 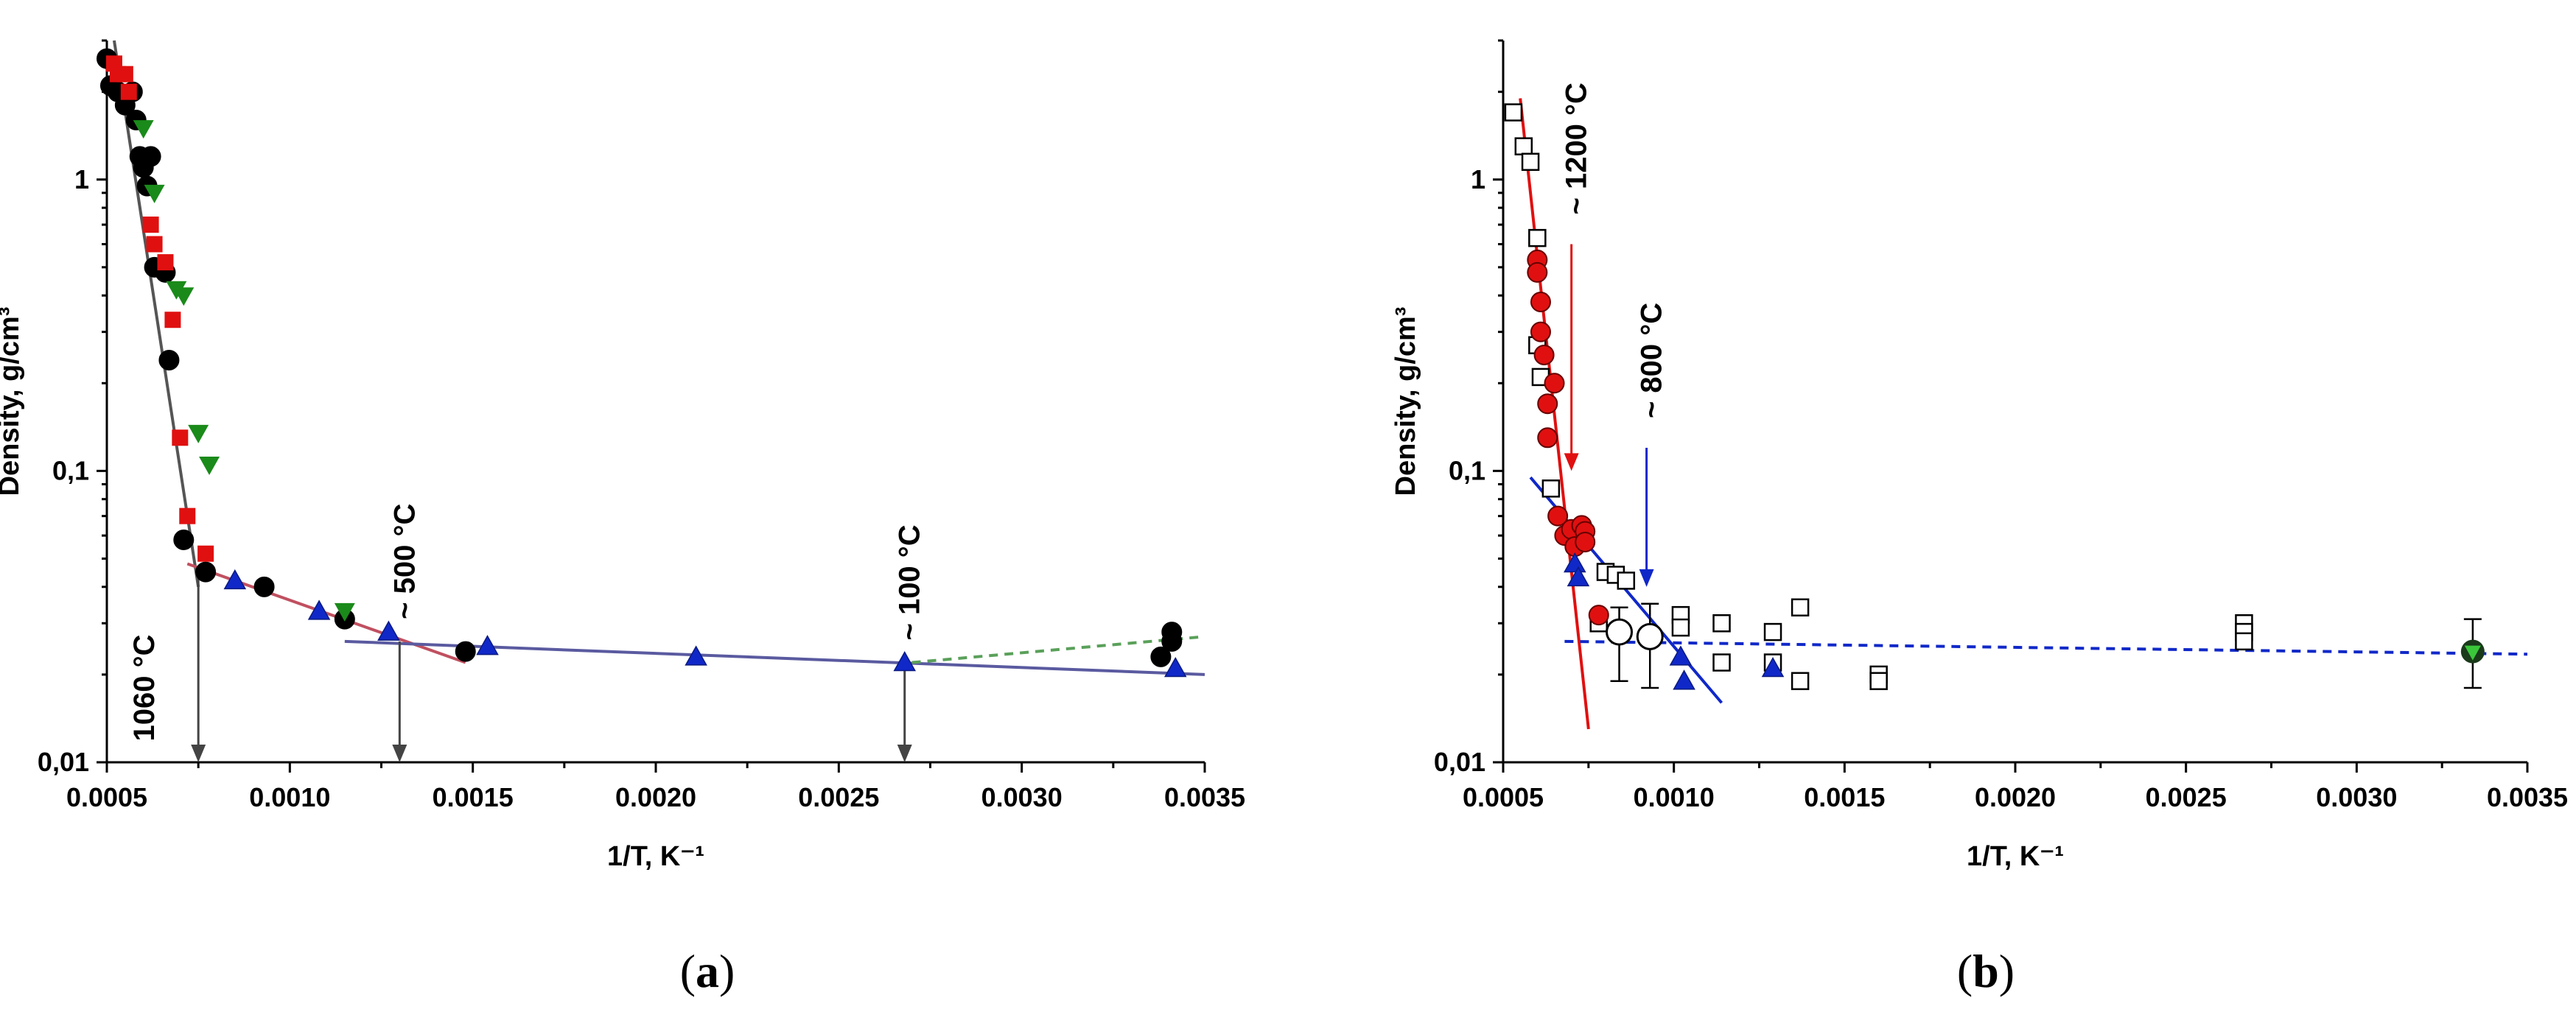 What do you see at coordinates (910, 582) in the screenshot?
I see `annotation-label: ~ 100 °C` at bounding box center [910, 582].